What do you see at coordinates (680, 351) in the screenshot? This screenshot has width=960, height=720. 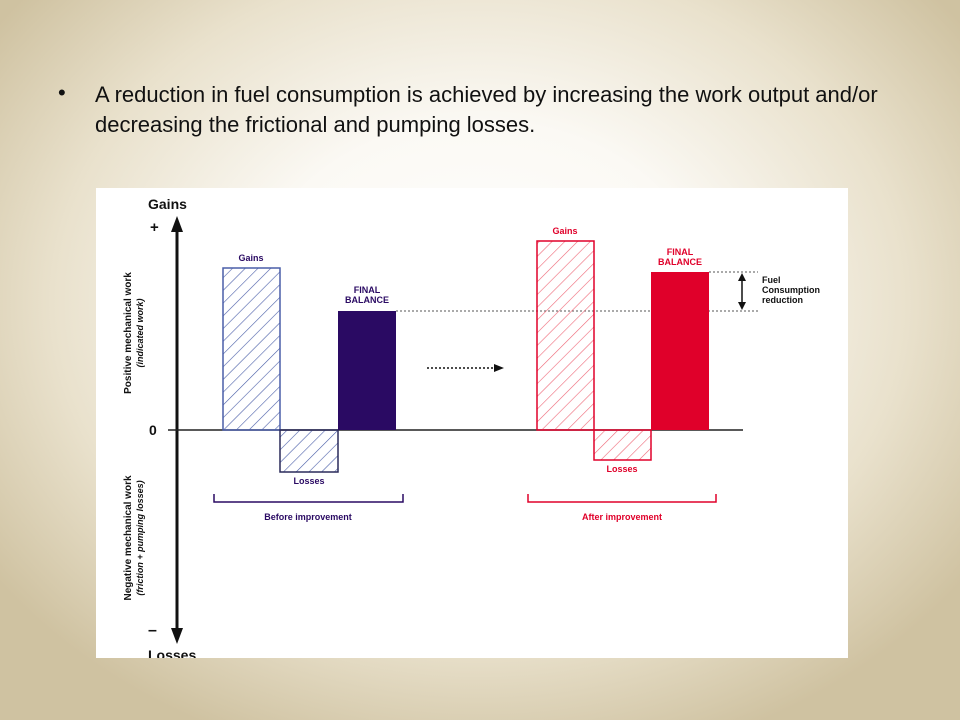 I see `after-final-balance-bar` at bounding box center [680, 351].